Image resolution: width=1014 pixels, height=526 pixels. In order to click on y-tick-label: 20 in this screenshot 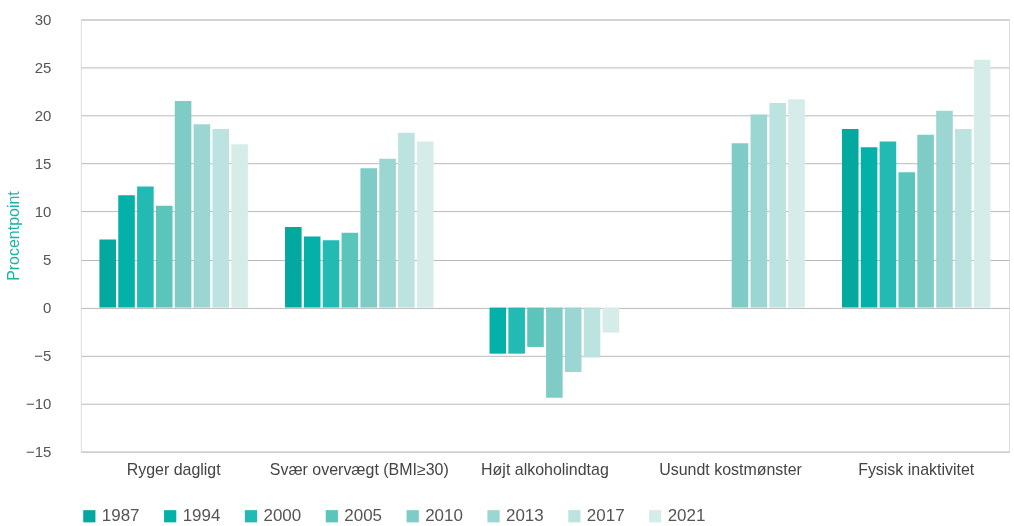, I will do `click(43, 116)`.